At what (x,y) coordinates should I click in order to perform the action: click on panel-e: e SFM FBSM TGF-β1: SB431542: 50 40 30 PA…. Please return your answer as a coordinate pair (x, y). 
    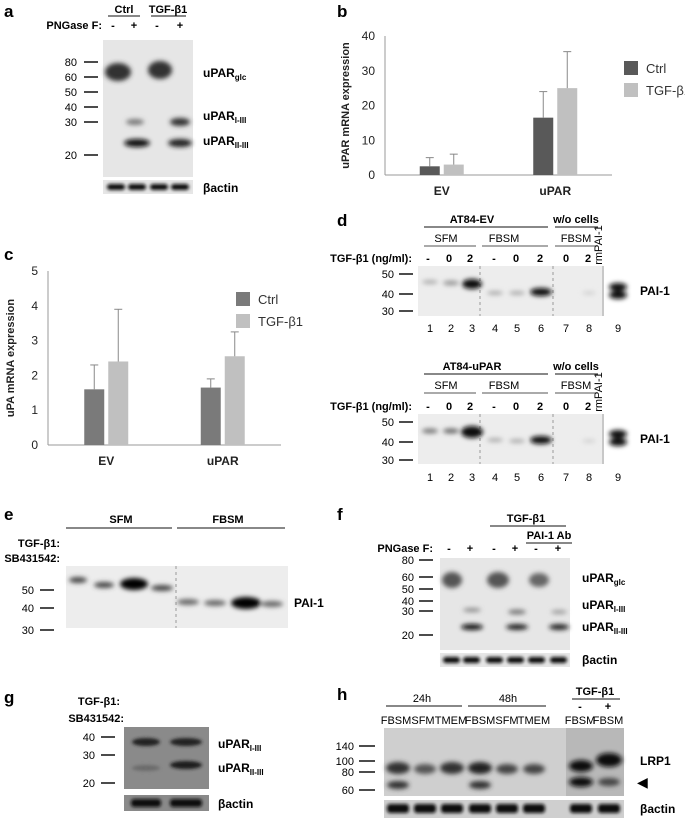
    Looking at the image, I should click on (164, 571).